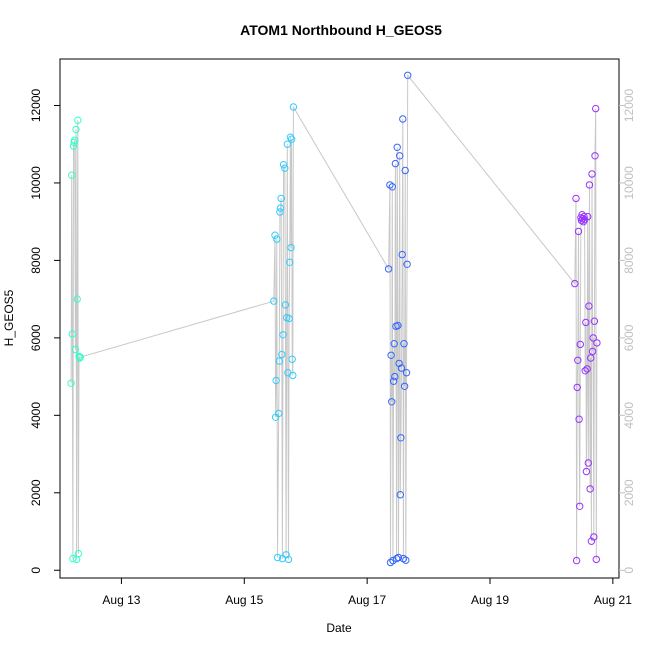 Image resolution: width=650 pixels, height=650 pixels. Describe the element at coordinates (244, 600) in the screenshot. I see `x-tick-label: Aug 15` at that location.